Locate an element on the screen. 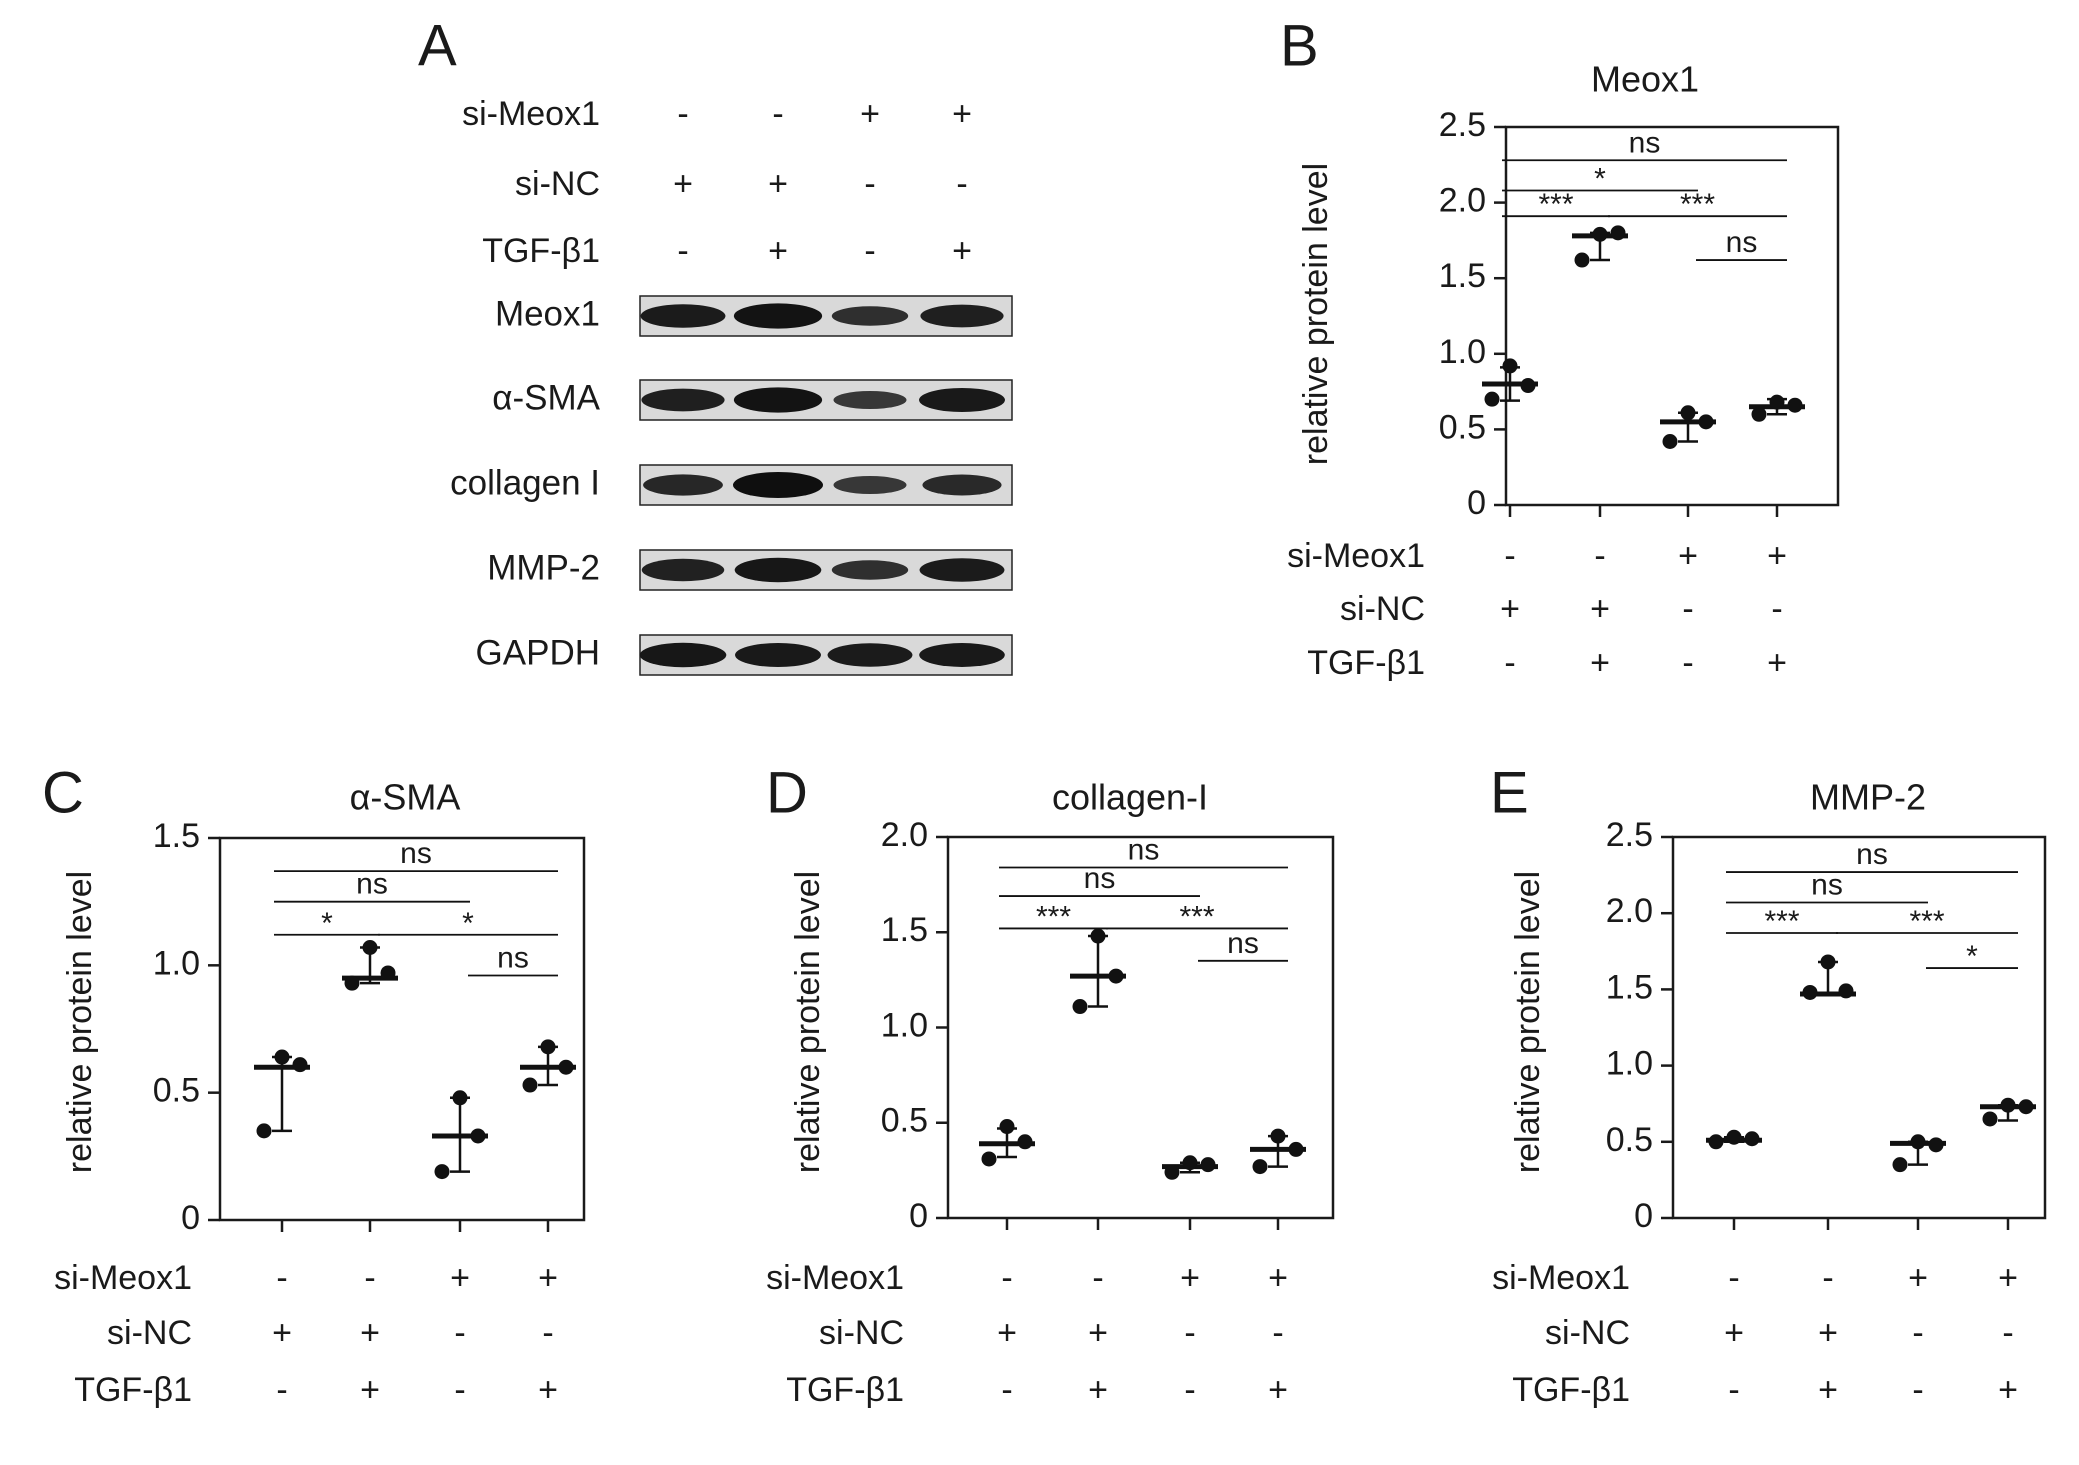  chart-title: collagen-I is located at coordinates (1130, 797).